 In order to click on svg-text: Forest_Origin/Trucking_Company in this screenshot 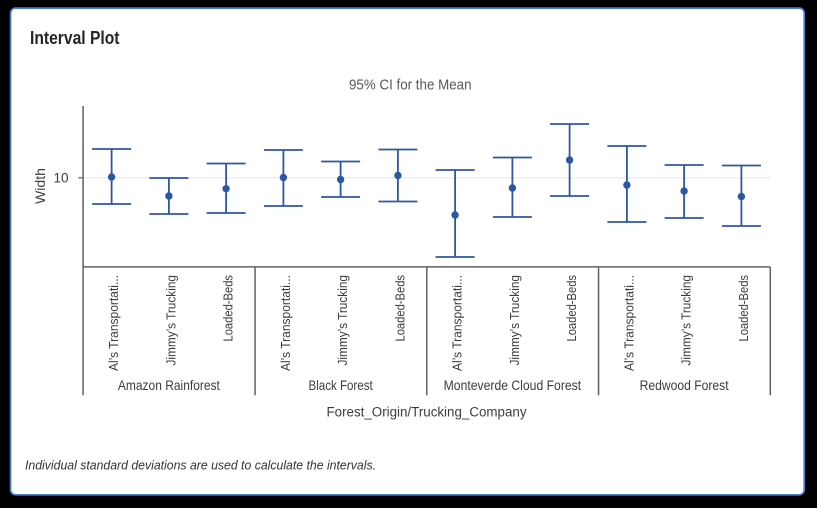, I will do `click(427, 412)`.